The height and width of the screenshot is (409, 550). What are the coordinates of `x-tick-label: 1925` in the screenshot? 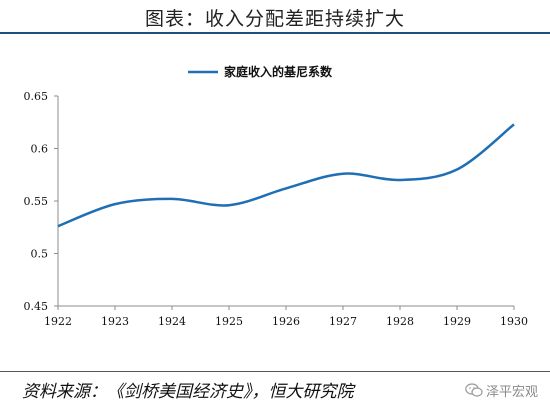 It's located at (229, 321).